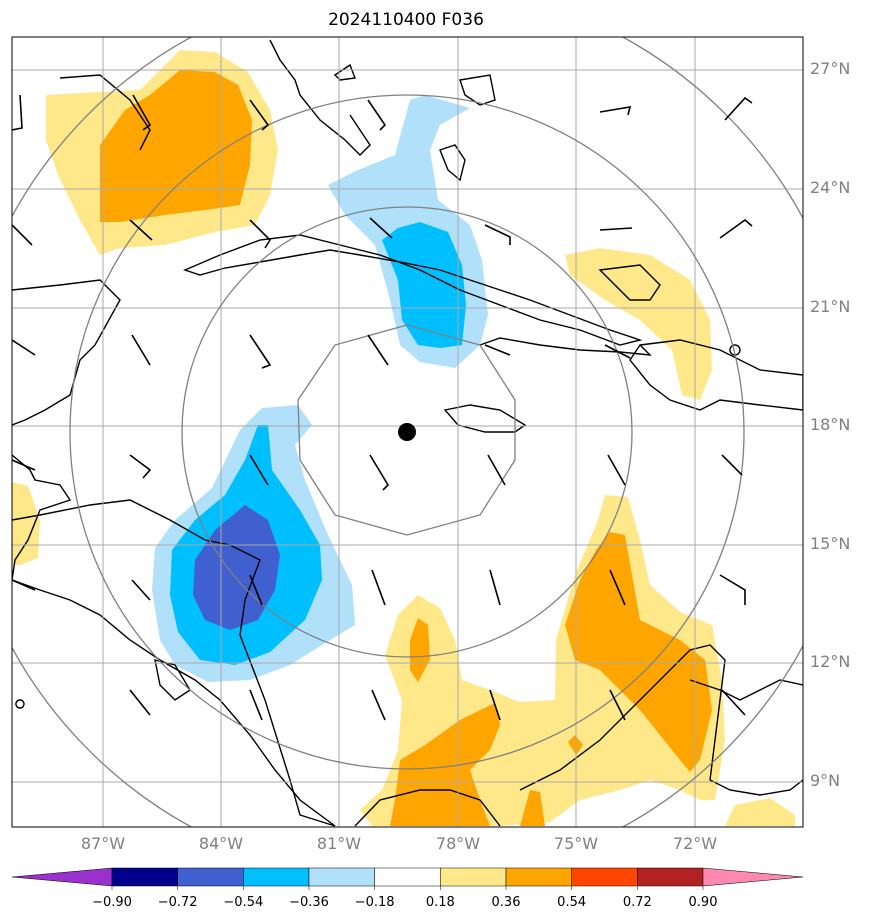 This screenshot has width=873, height=924. Describe the element at coordinates (830, 187) in the screenshot. I see `lat-label: 24°N` at that location.